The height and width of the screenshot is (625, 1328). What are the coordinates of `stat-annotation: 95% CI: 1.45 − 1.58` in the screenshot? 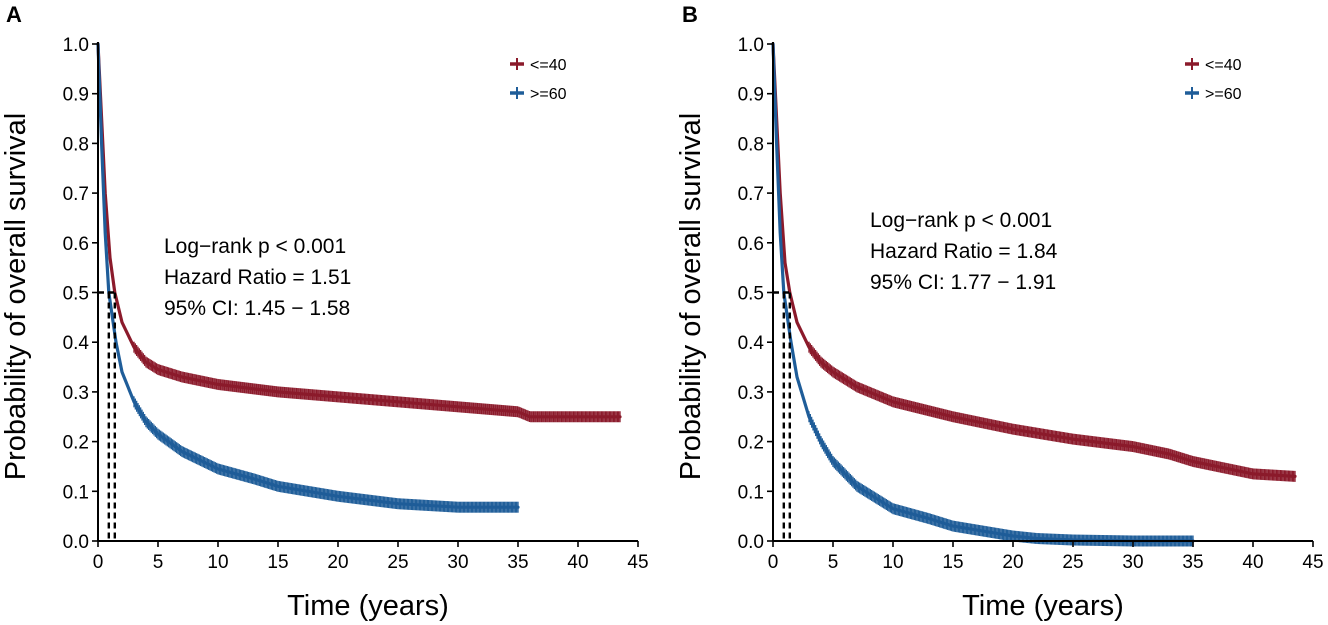 It's located at (257, 308).